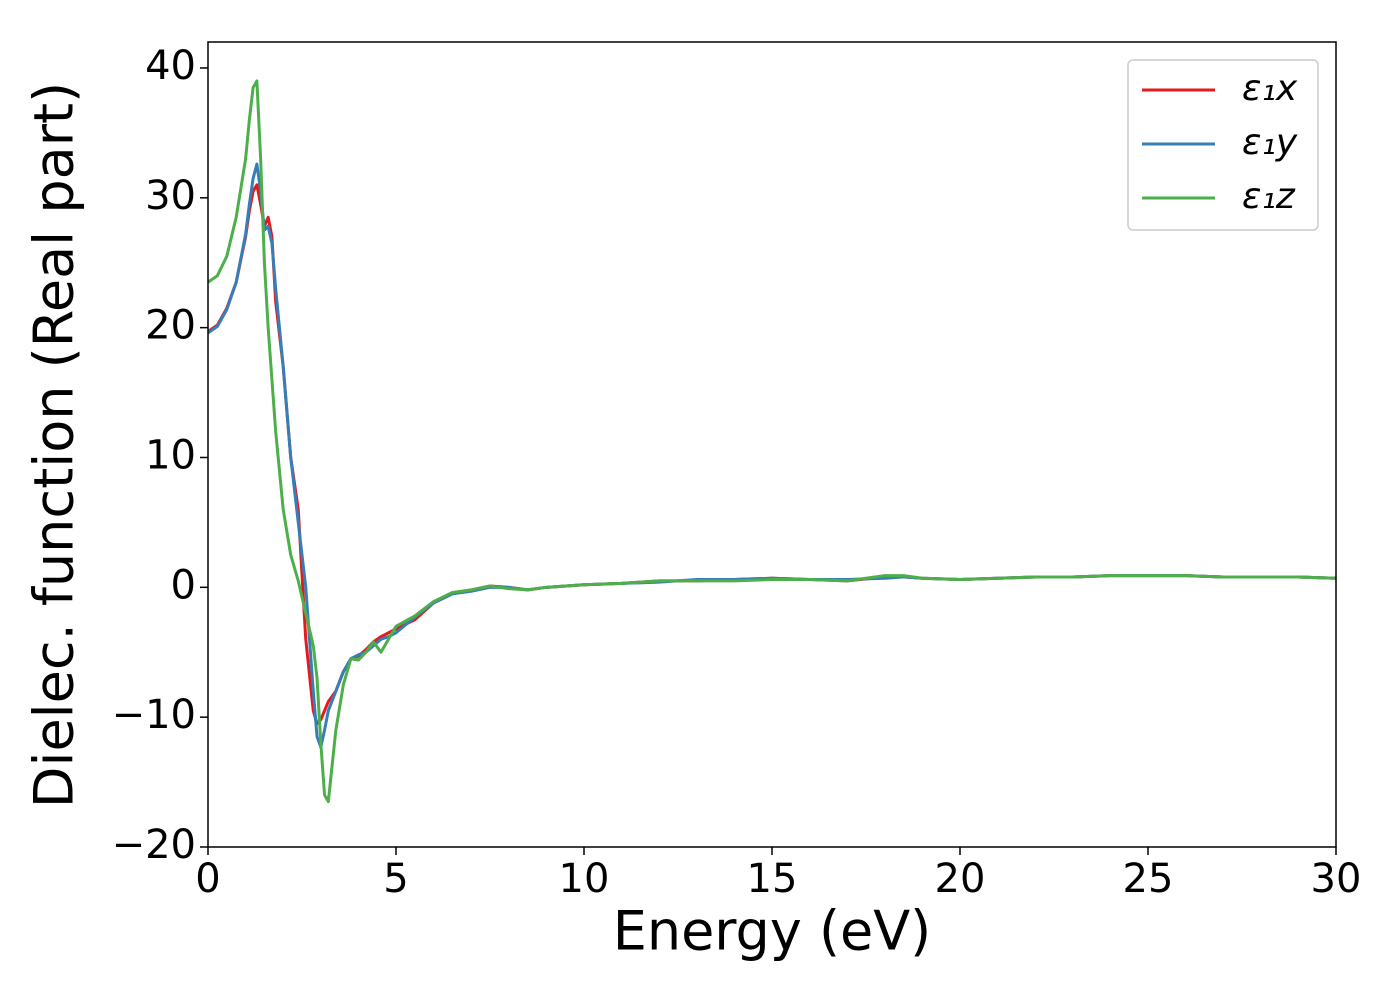 The width and height of the screenshot is (1400, 1004). I want to click on legend-label: ε₁y, so click(1270, 142).